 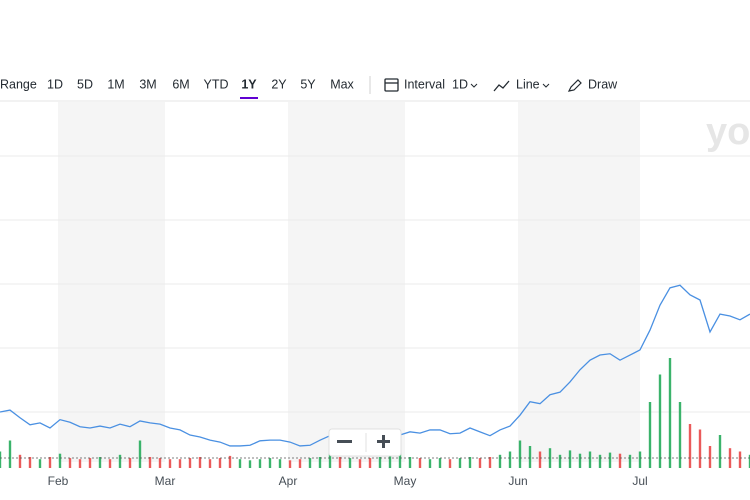 What do you see at coordinates (180, 84) in the screenshot?
I see `range-button: 6M` at bounding box center [180, 84].